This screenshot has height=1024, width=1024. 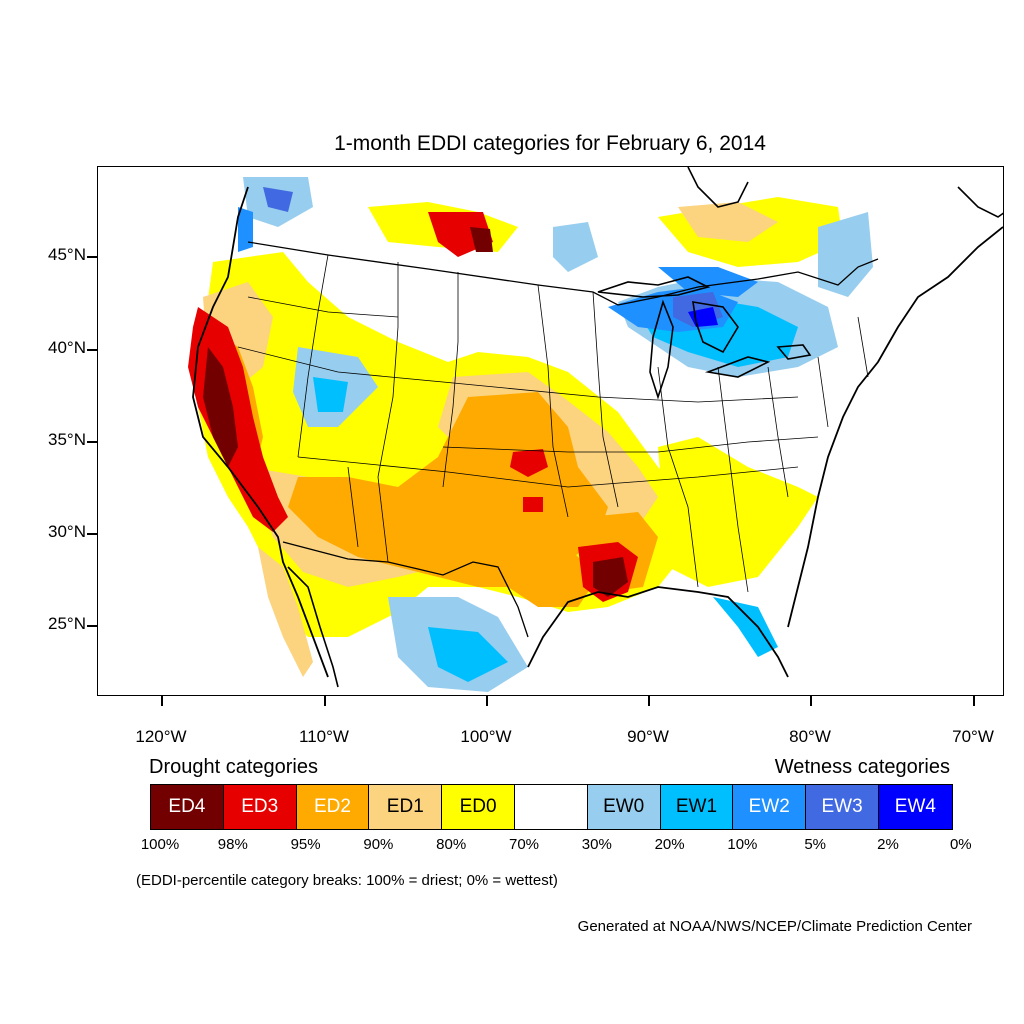 I want to click on percentile-label: 30%, so click(x=596, y=844).